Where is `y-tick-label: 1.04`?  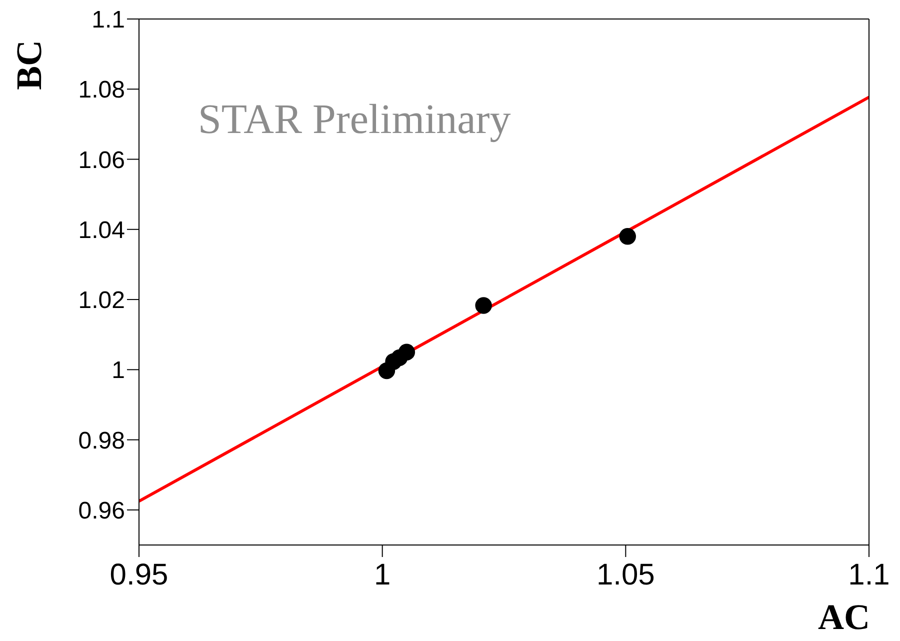 y-tick-label: 1.04 is located at coordinates (101, 230).